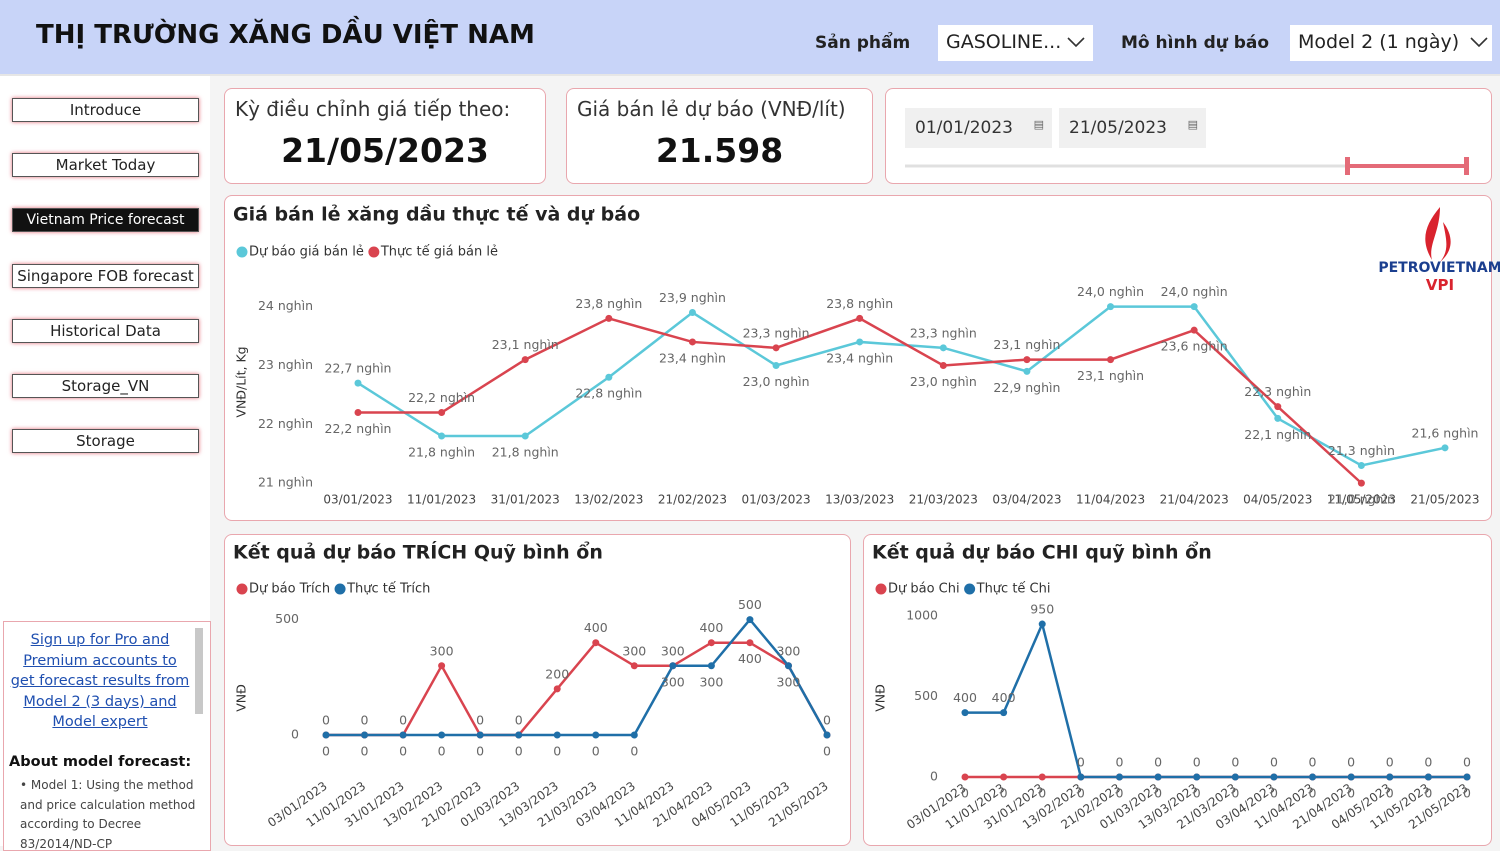  What do you see at coordinates (285, 423) in the screenshot?
I see `y-tick-label: 22 nghìn` at bounding box center [285, 423].